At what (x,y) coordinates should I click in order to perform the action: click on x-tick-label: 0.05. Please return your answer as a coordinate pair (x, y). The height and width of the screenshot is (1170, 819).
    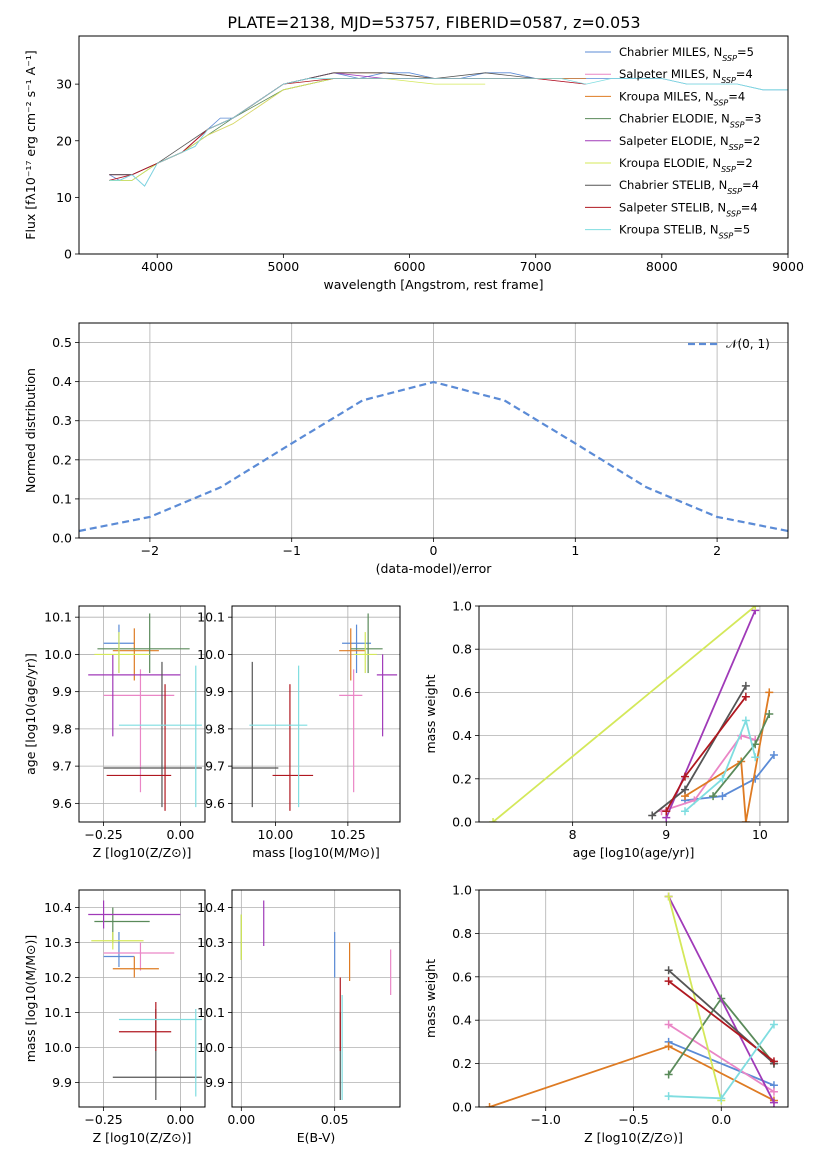
    Looking at the image, I should click on (335, 1119).